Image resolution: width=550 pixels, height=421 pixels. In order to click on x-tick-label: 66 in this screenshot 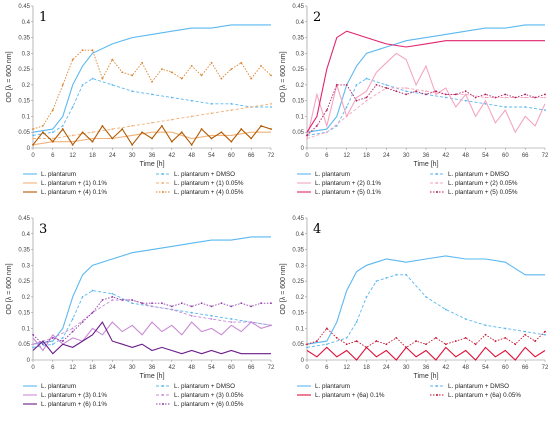, I will do `click(525, 156)`.